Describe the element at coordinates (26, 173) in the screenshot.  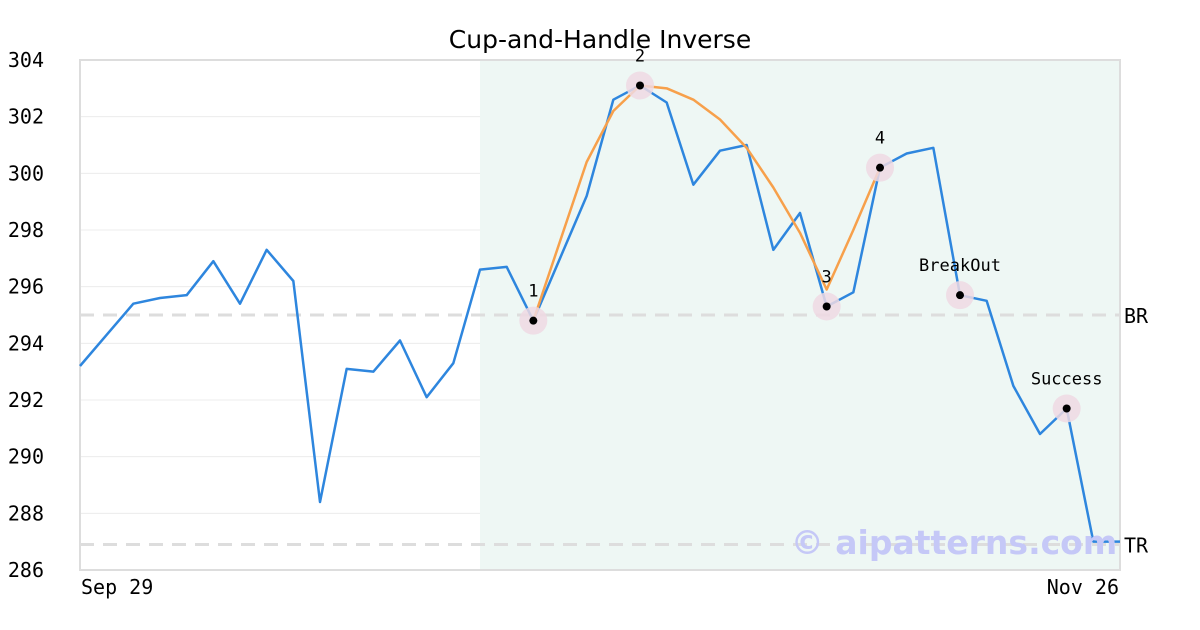
I see `y-tick-label: 300` at that location.